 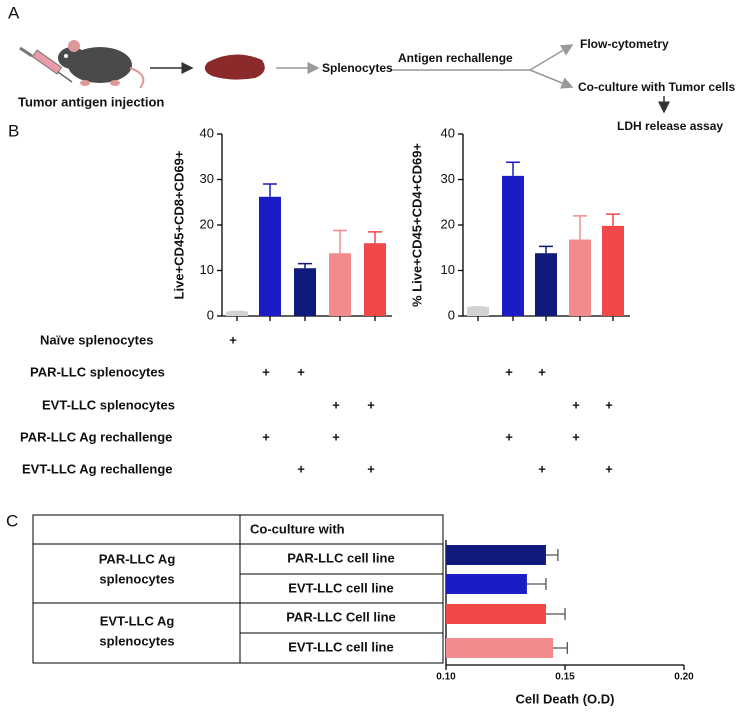 I want to click on panel-label: C, so click(x=12, y=520).